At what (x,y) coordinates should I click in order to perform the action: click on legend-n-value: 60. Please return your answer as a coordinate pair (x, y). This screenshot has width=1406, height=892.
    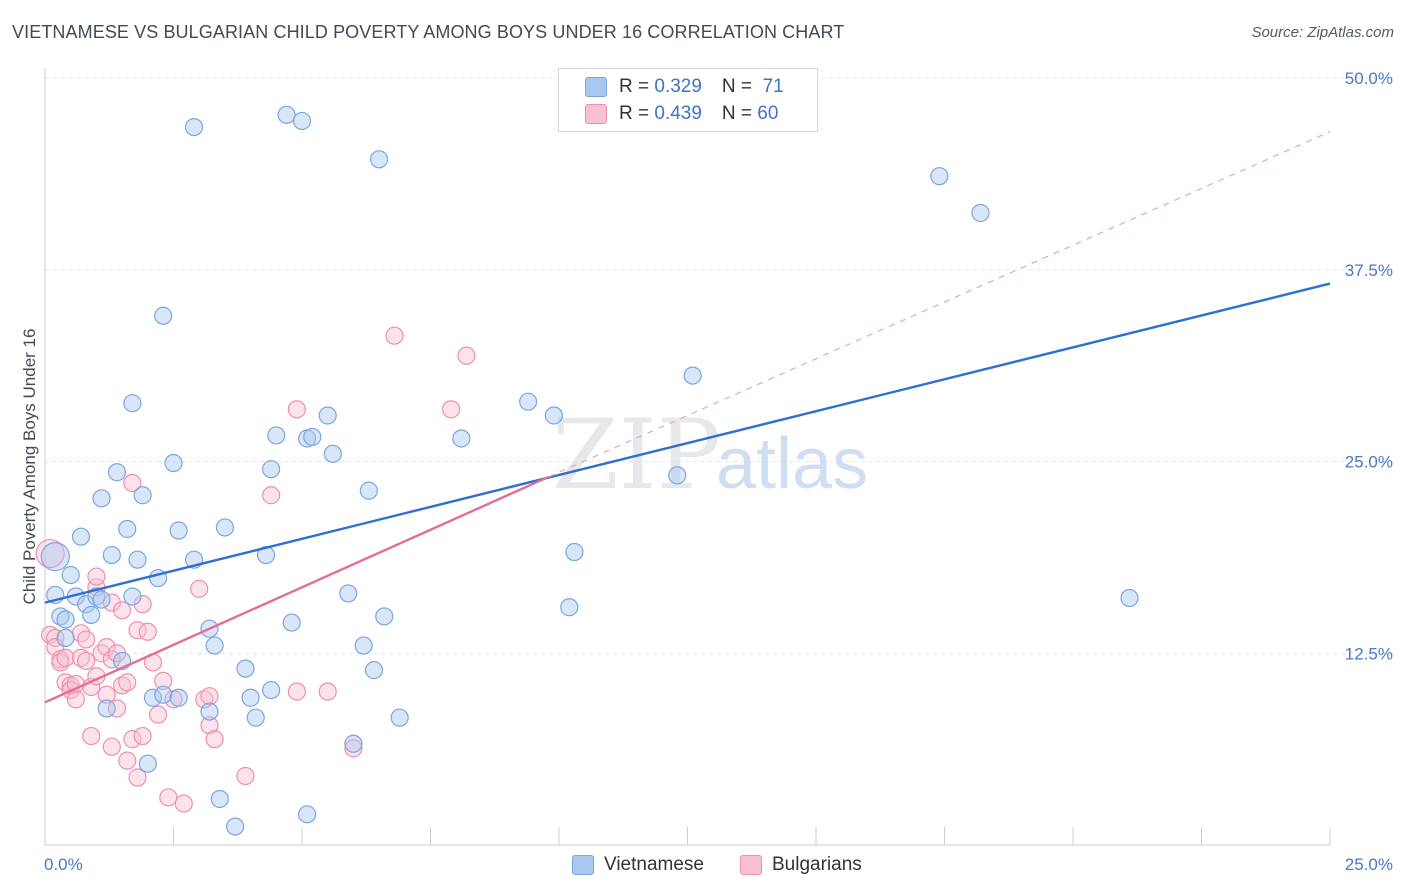
    Looking at the image, I should click on (768, 113).